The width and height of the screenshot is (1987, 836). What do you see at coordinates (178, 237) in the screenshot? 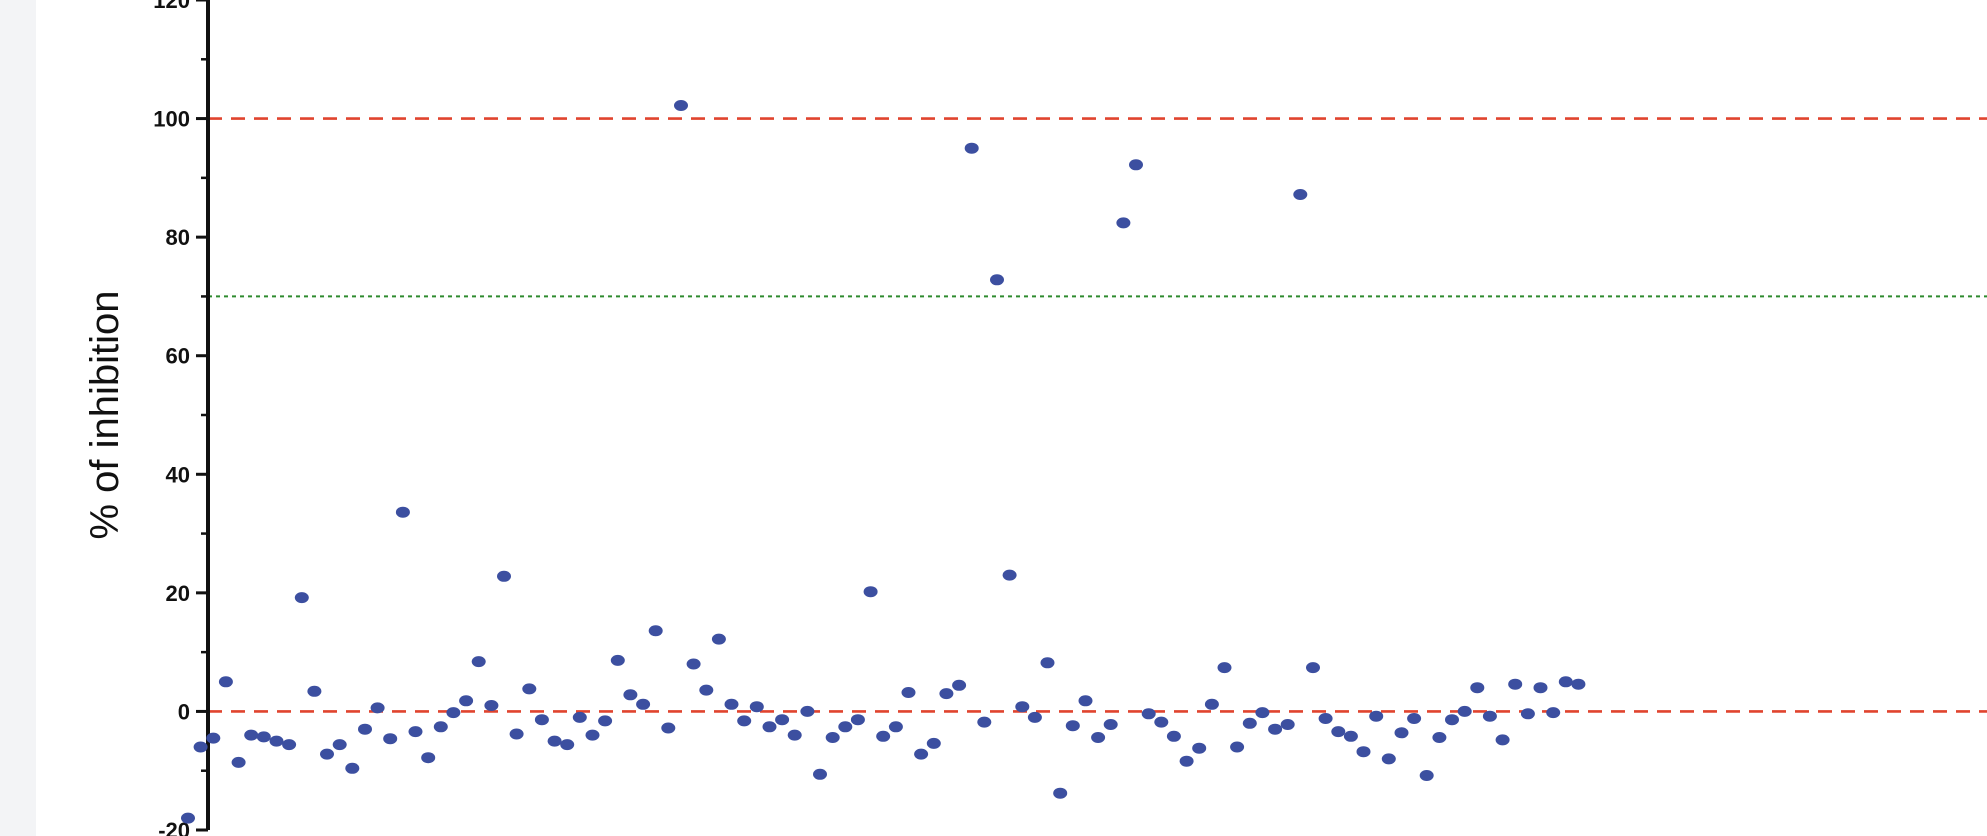
I see `y-tick-label: 80` at bounding box center [178, 237].